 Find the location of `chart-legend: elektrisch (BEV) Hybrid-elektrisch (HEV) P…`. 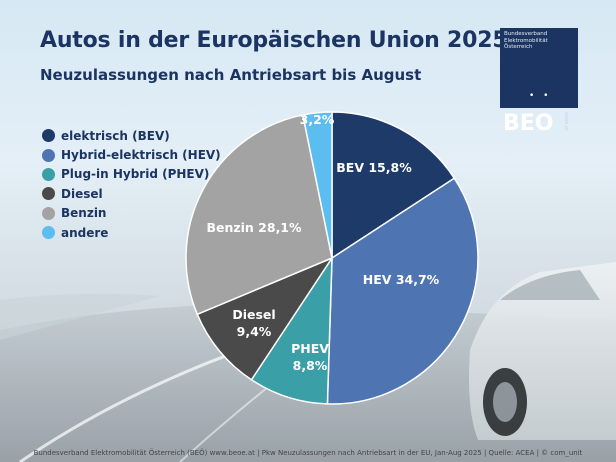

chart-legend: elektrisch (BEV) Hybrid-elektrisch (HEV) P… is located at coordinates (131, 184).